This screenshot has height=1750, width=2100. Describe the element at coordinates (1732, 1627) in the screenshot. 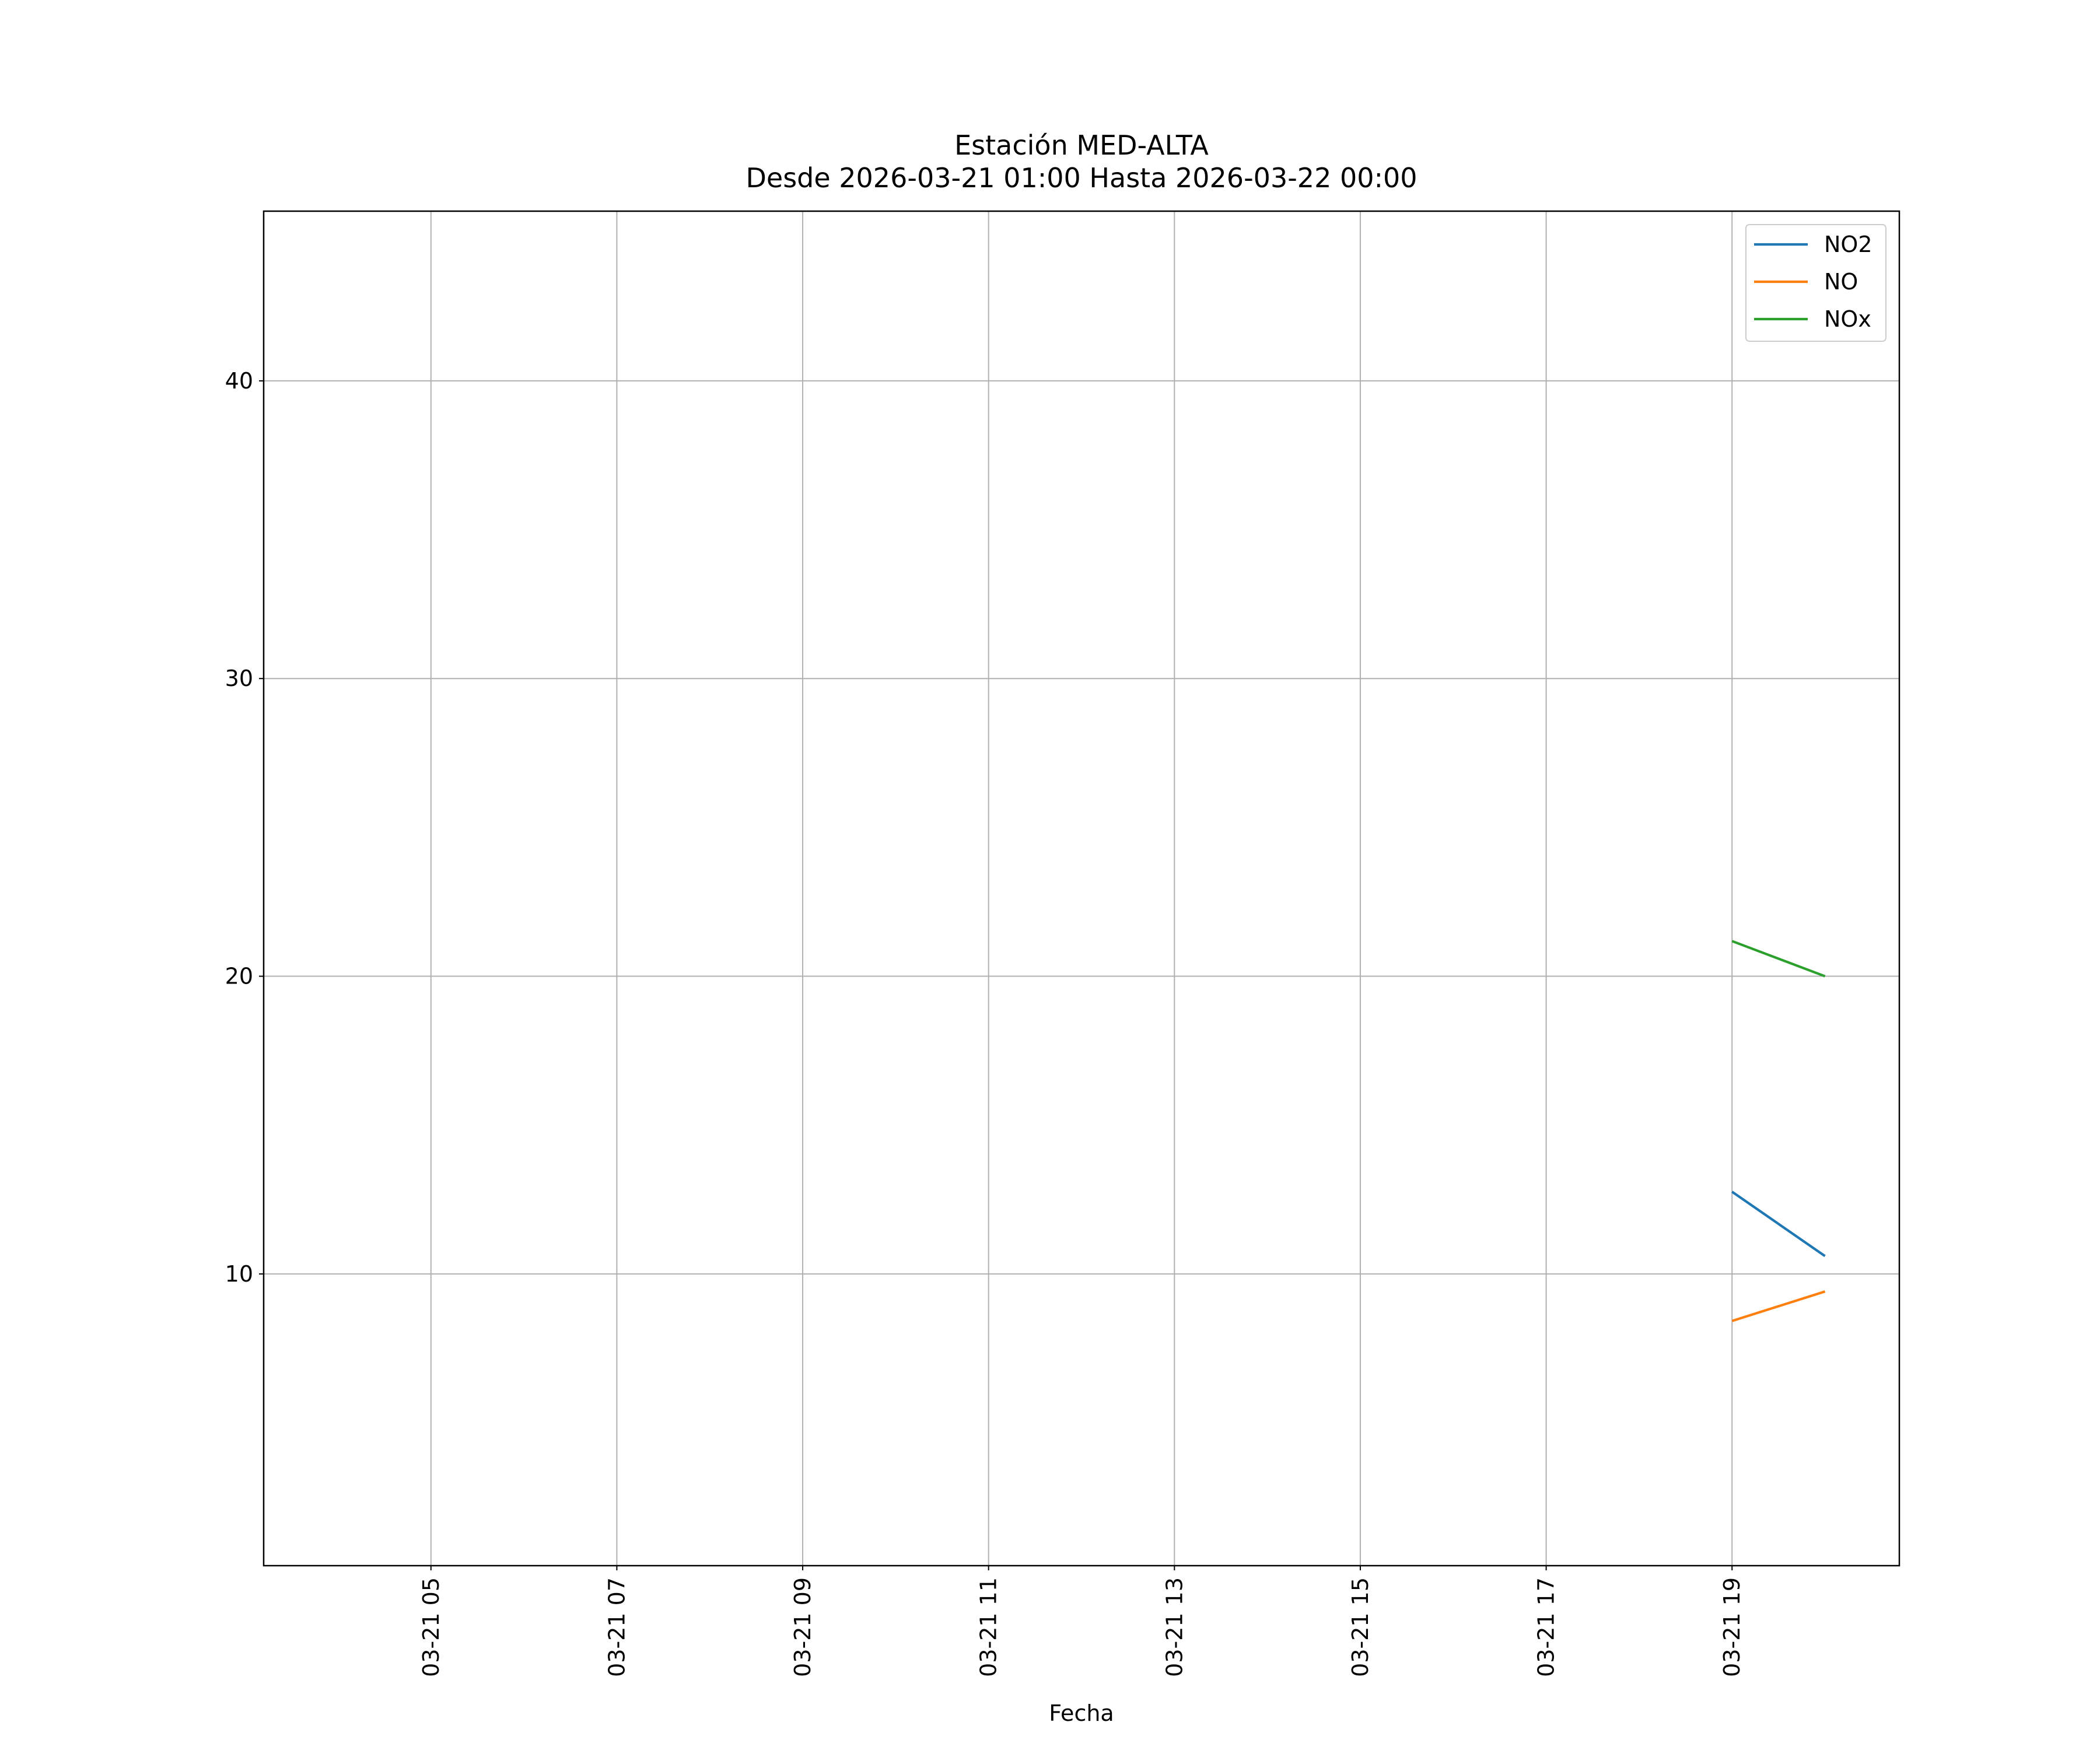

I see `x-tick-label: 03-21 19` at that location.